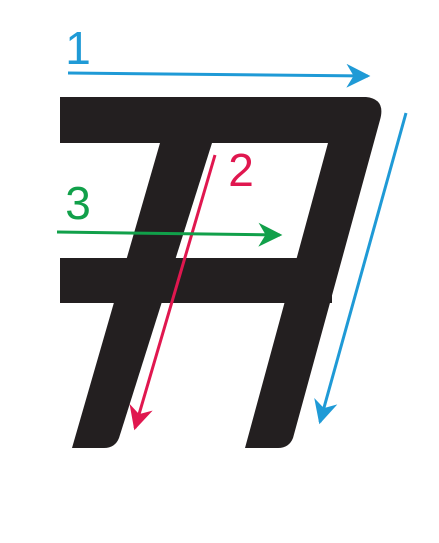 Image resolution: width=439 pixels, height=543 pixels. Describe the element at coordinates (196, 280) in the screenshot. I see `glyph-middle-stroke` at that location.